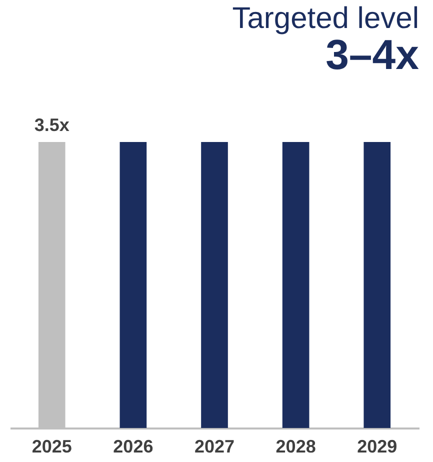 The height and width of the screenshot is (462, 433). Describe the element at coordinates (214, 446) in the screenshot. I see `x-tick-label: 2027` at that location.